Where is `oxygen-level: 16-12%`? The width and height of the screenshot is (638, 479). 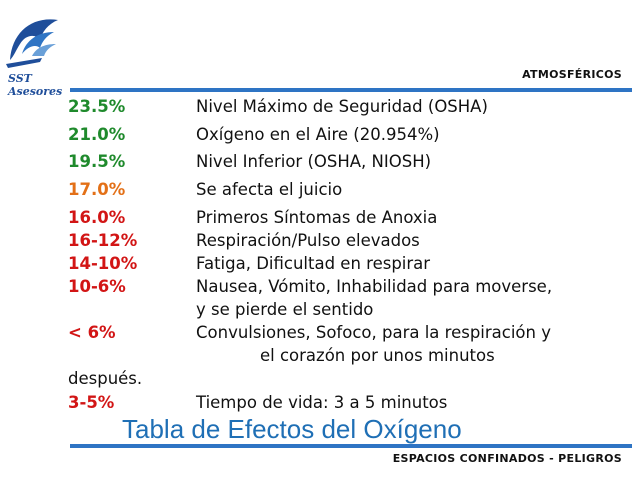
oxygen-level: 16-12% is located at coordinates (103, 240).